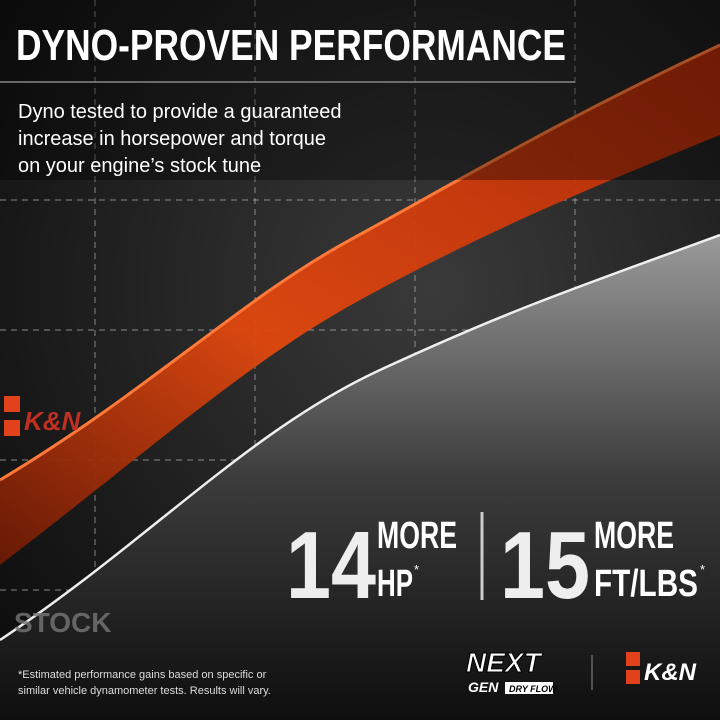 This screenshot has width=720, height=720. What do you see at coordinates (172, 139) in the screenshot?
I see `subtitle: increase in horsepower and torque` at bounding box center [172, 139].